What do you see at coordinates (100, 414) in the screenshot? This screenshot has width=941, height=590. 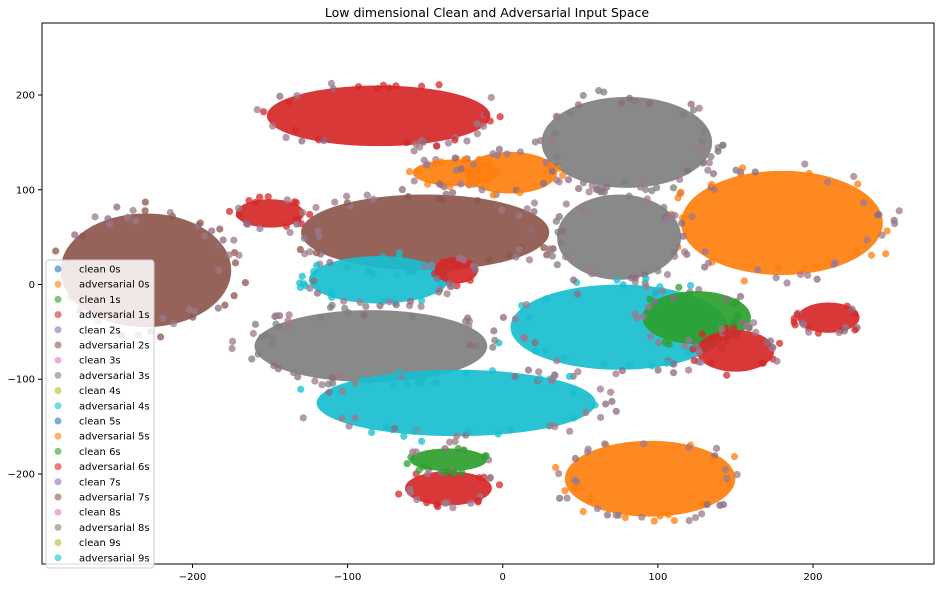 I see `legend-box` at bounding box center [100, 414].